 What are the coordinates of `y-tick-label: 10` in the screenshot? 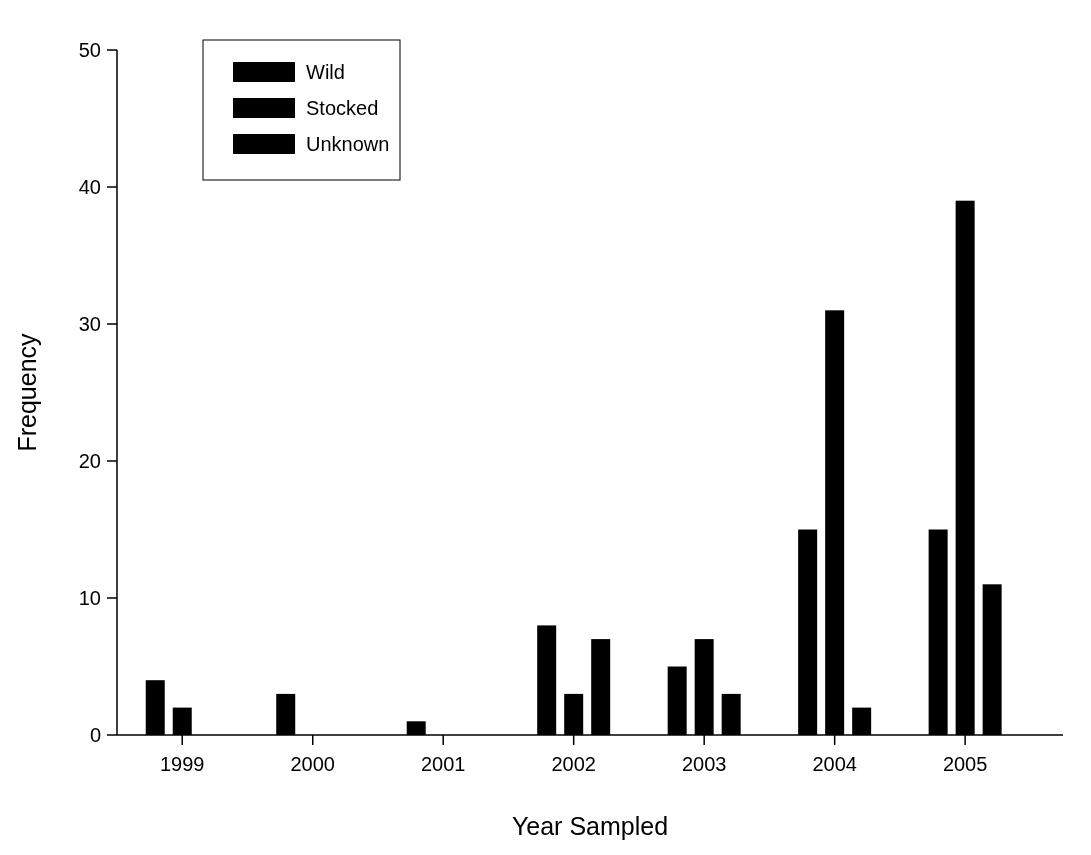 It's located at (89, 598).